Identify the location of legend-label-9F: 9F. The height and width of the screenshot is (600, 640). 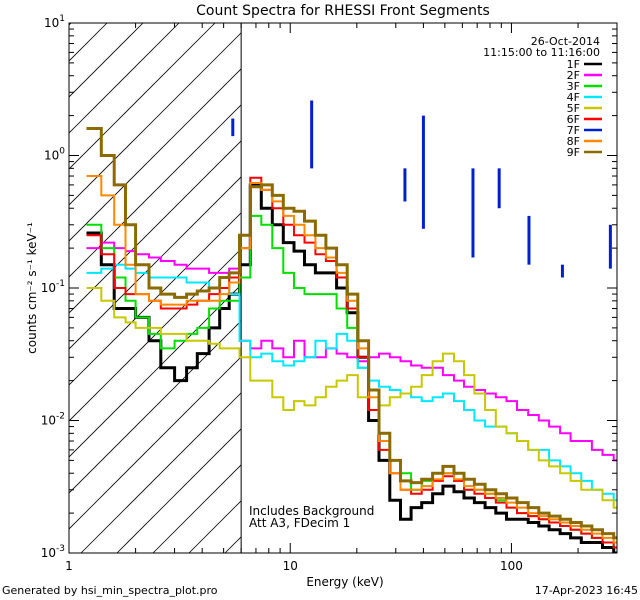
(573, 152).